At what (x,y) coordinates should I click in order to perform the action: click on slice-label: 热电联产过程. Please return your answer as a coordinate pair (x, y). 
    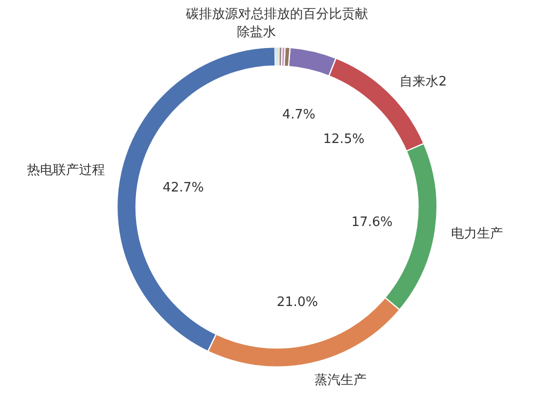
    Looking at the image, I should click on (66, 170).